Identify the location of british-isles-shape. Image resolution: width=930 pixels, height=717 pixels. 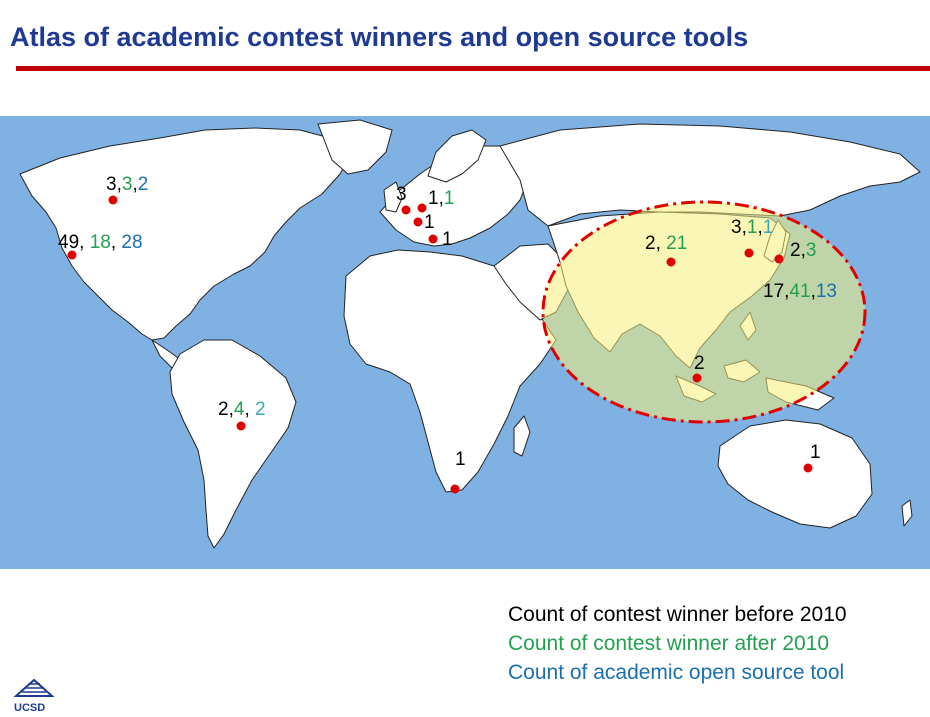
(393, 197).